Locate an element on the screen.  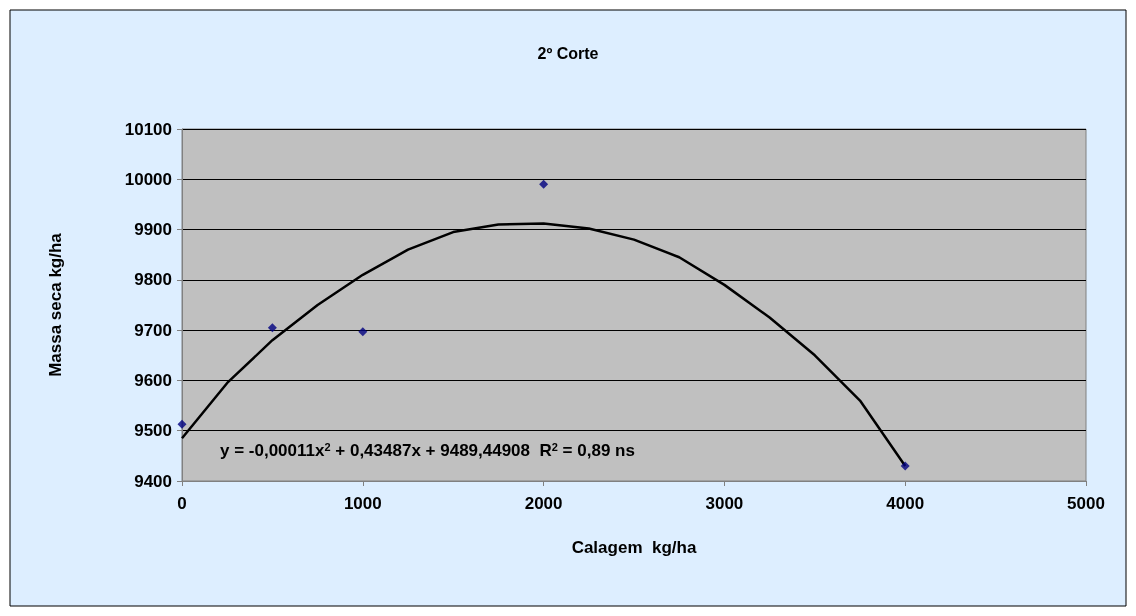
y-tick-label: 9400 is located at coordinates (153, 481).